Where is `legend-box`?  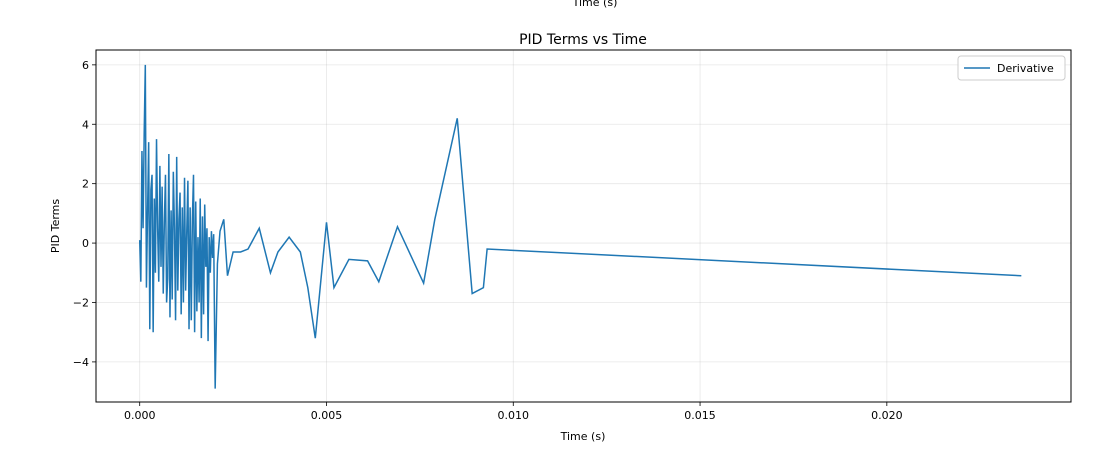 legend-box is located at coordinates (1011, 68).